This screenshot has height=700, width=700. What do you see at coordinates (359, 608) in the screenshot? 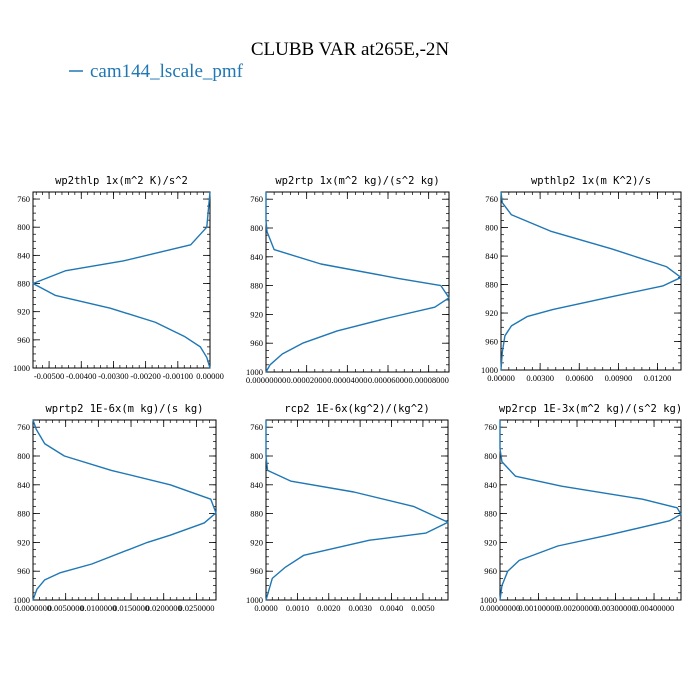
I see `x-tick-label: 0.0030` at bounding box center [359, 608].